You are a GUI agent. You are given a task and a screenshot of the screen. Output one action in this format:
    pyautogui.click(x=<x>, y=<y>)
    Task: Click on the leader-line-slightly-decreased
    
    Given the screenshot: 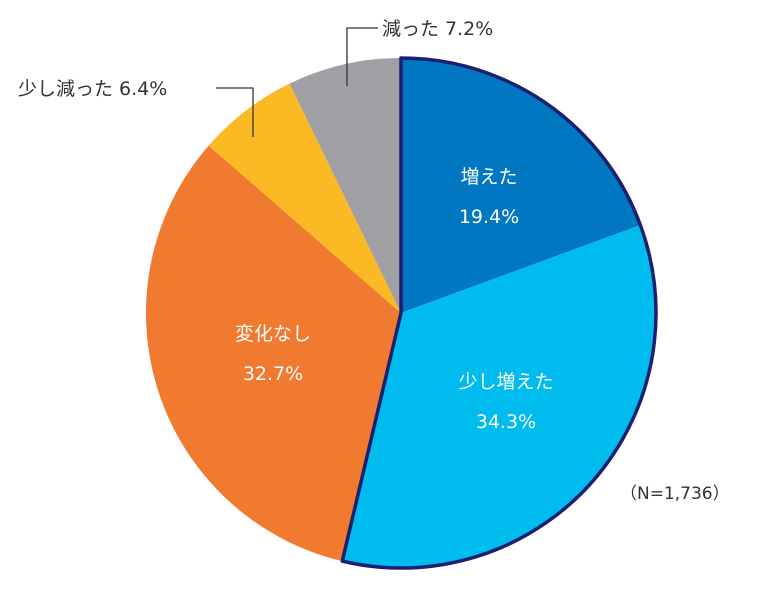 What is the action you would take?
    pyautogui.click(x=235, y=112)
    